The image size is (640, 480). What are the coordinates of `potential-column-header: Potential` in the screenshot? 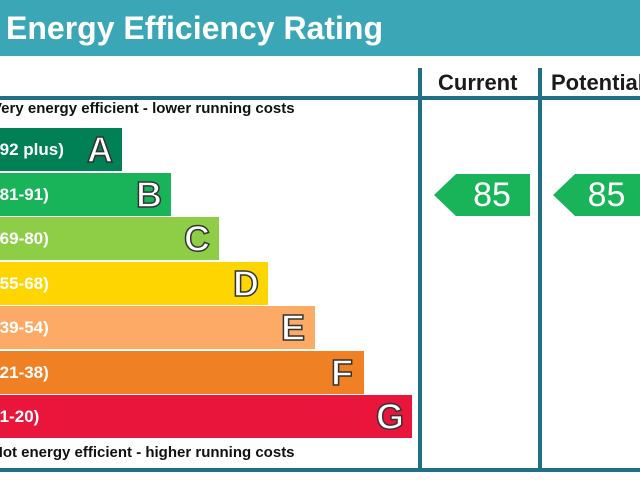 It's located at (595, 82).